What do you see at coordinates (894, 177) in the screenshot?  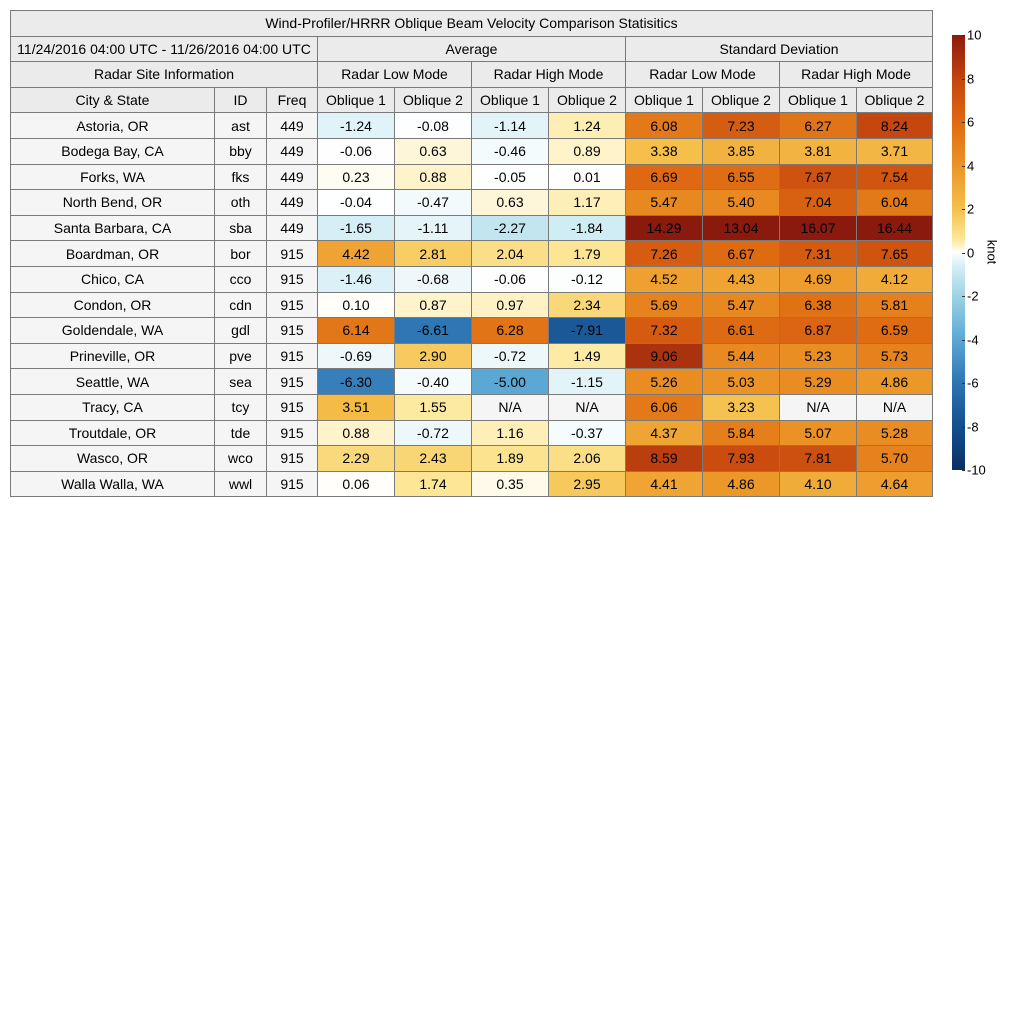 I see `std-value-cell: 7.54` at bounding box center [894, 177].